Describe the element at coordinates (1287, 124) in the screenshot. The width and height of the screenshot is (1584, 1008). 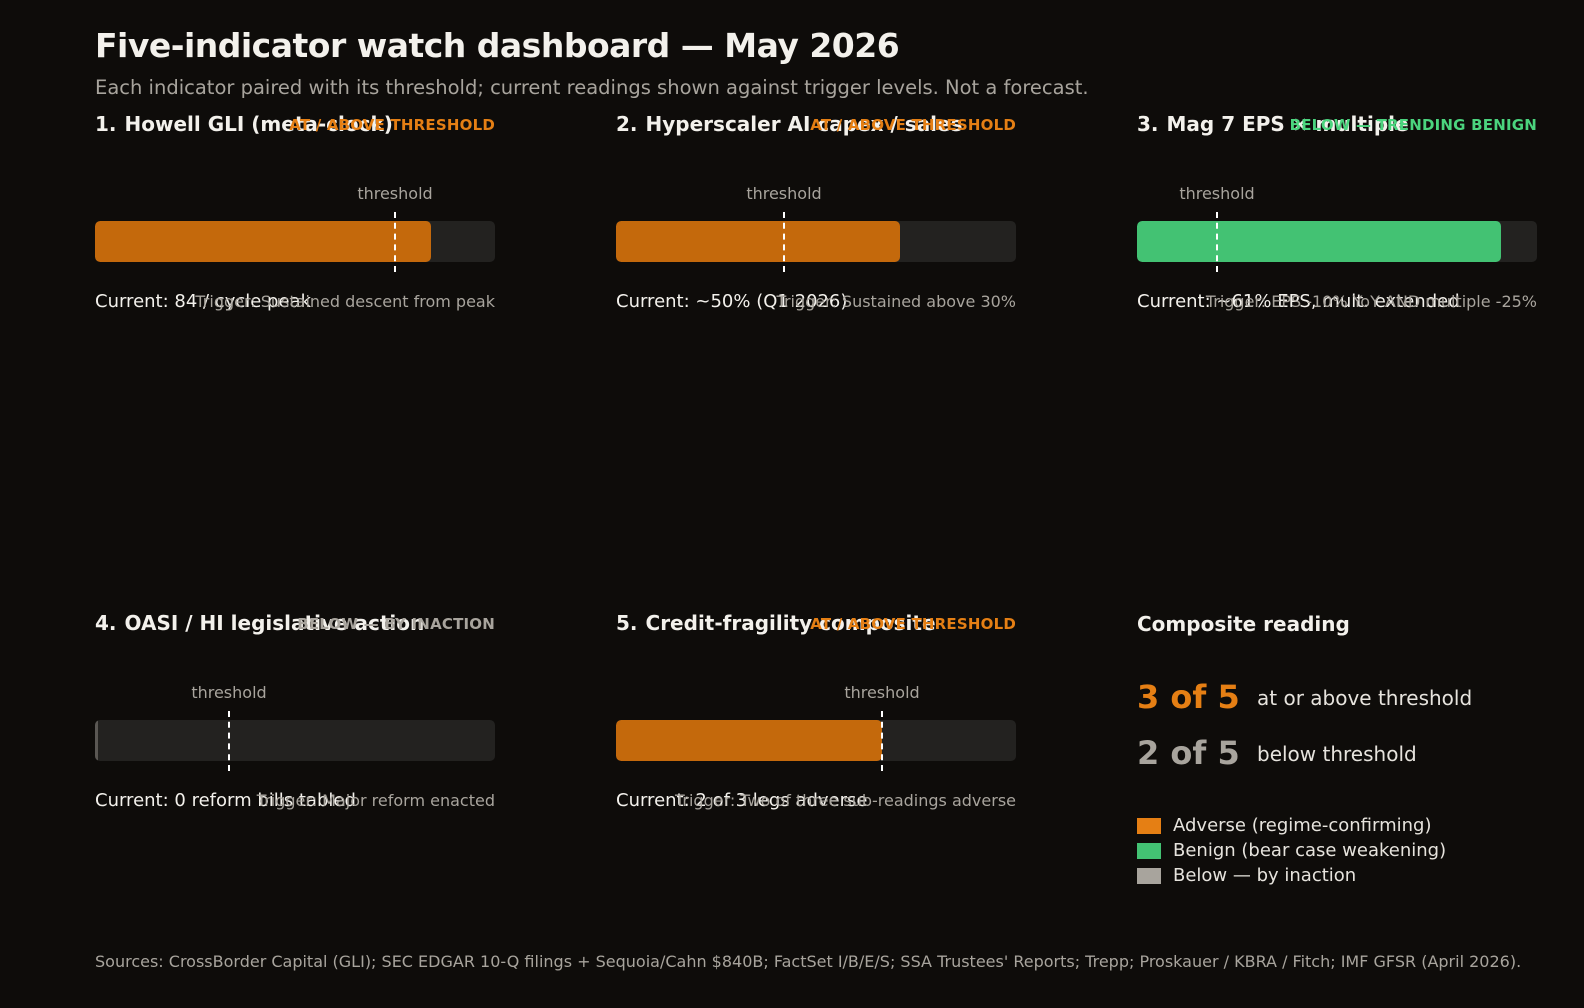
I see `indicator-name: Mag 7 EPS × multiple` at that location.